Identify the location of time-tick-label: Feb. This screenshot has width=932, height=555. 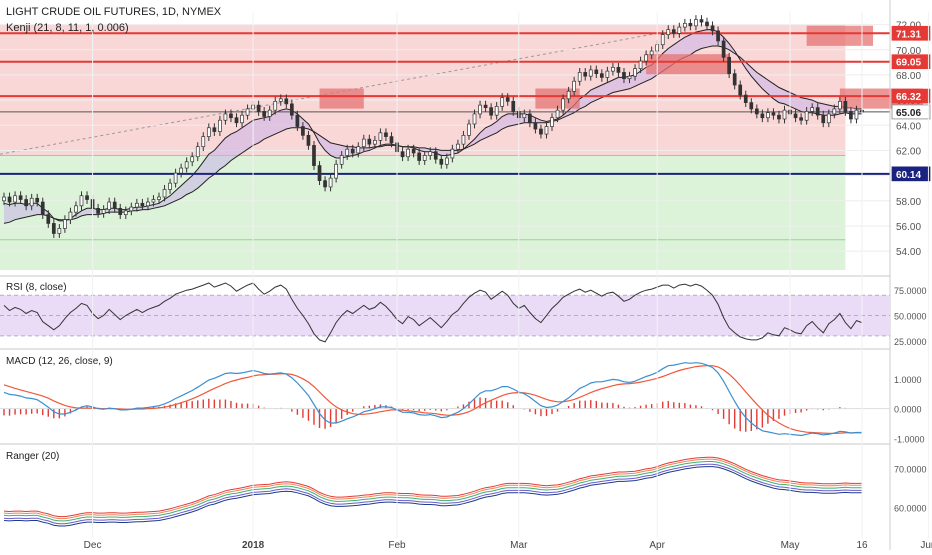
(397, 545).